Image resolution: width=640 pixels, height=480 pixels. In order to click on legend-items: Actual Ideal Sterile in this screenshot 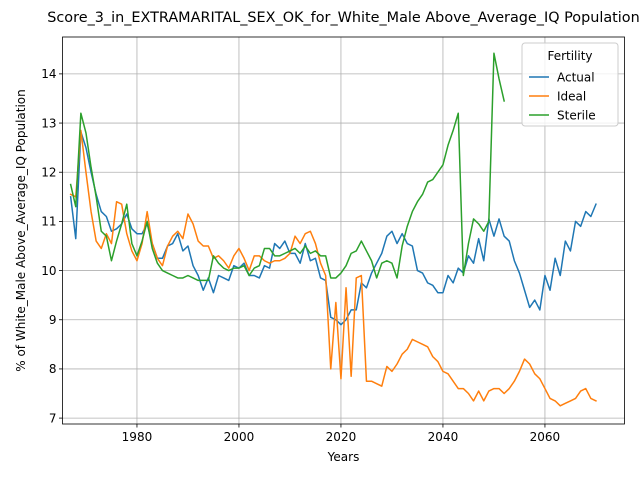, I will do `click(562, 96)`.